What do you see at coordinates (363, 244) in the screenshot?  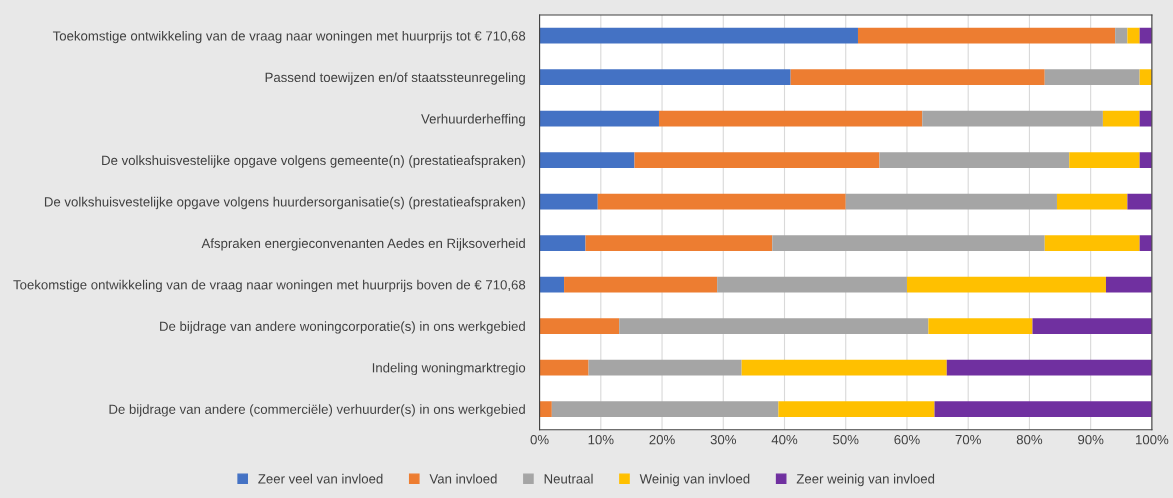 I see `y-tick-label: Afspraken energieconvenanten Aedes en Rijksoverheid` at bounding box center [363, 244].